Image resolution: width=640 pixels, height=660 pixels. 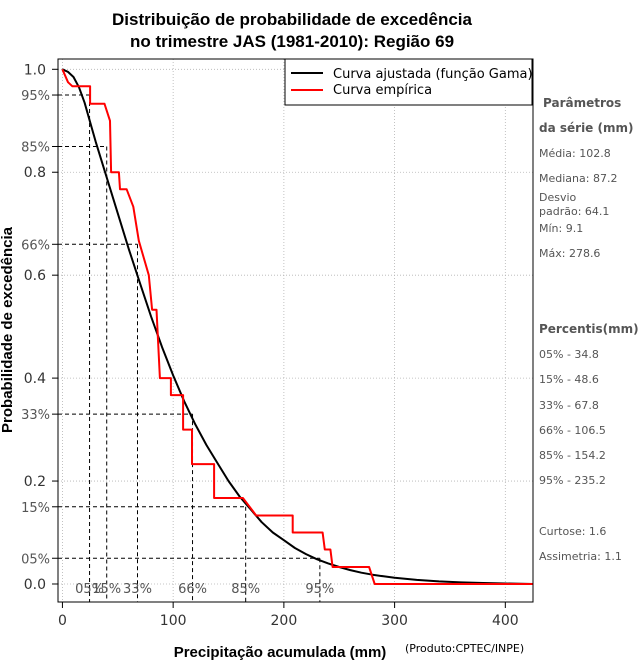 I want to click on params-heading-2: da série (mm), so click(x=586, y=128).